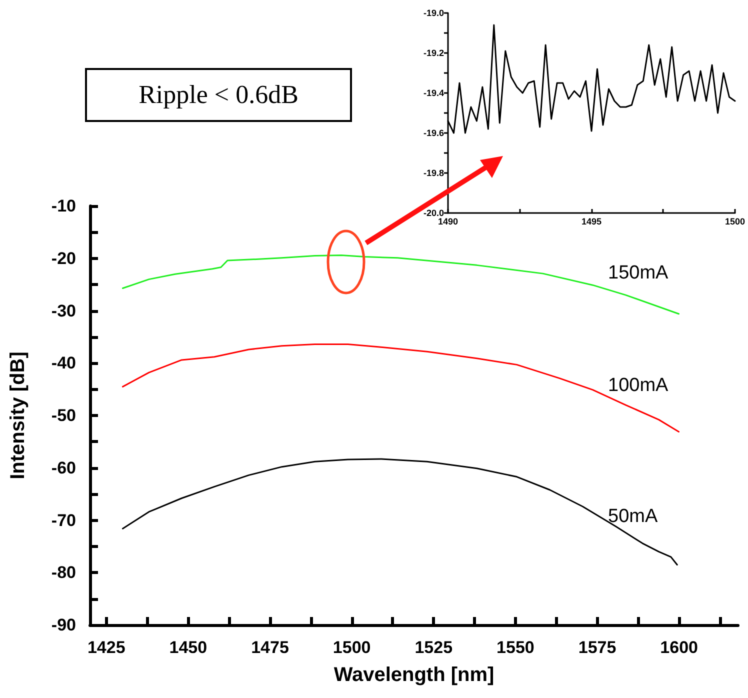 Image resolution: width=748 pixels, height=698 pixels. What do you see at coordinates (18, 416) in the screenshot?
I see `y-axis-title: Intensity [dB]` at bounding box center [18, 416].